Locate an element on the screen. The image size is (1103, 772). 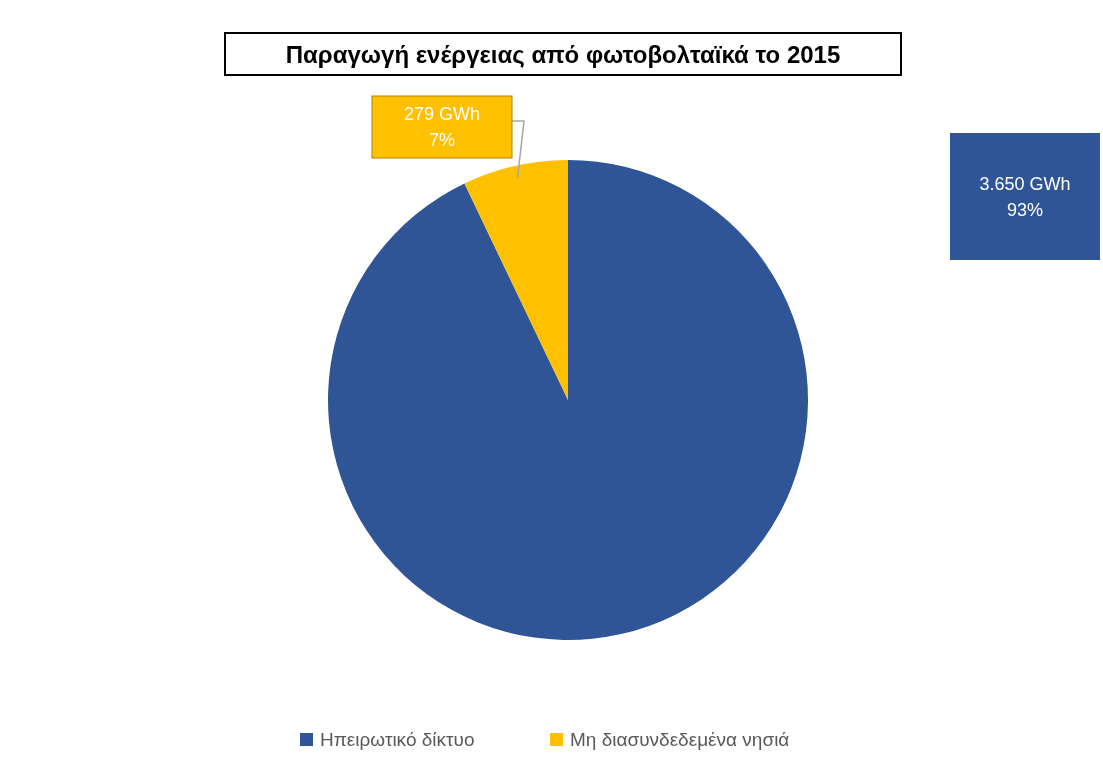
legend-label: Ηπειρωτικό δίκτυο is located at coordinates (397, 739).